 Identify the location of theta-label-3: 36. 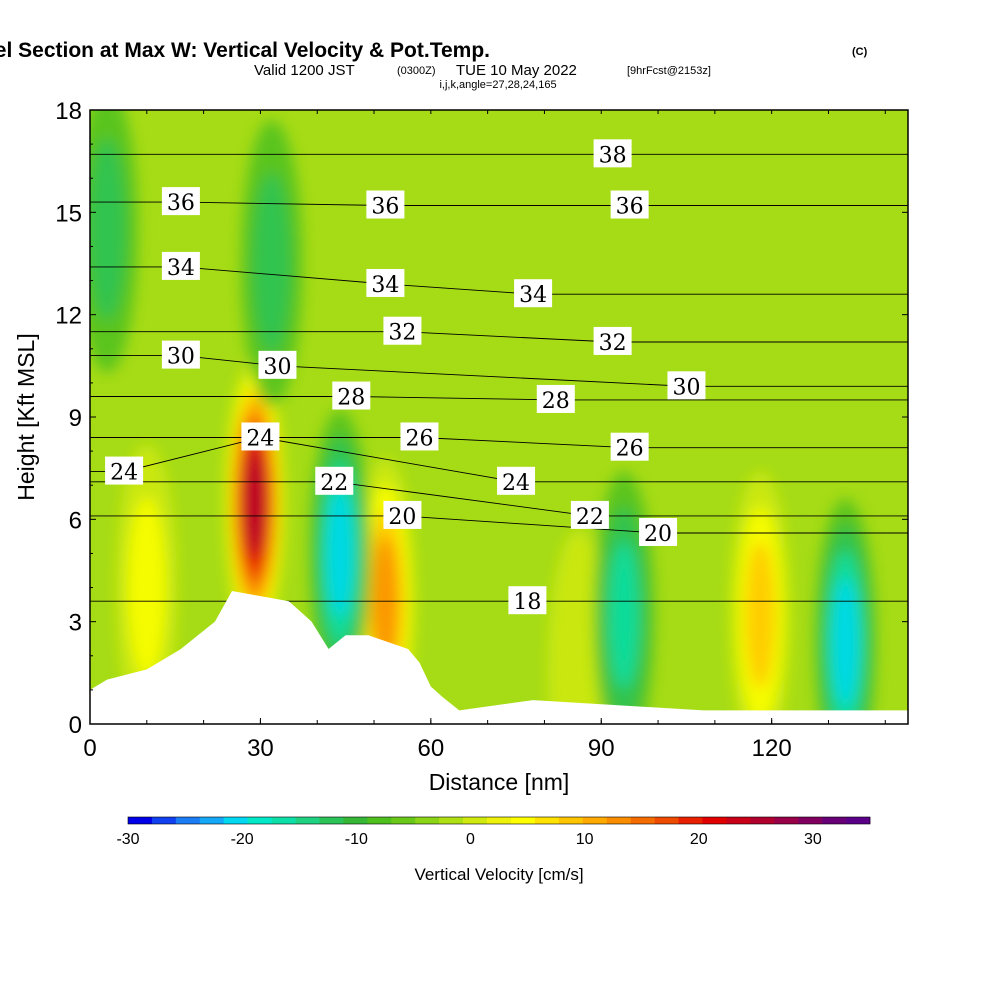
(629, 205).